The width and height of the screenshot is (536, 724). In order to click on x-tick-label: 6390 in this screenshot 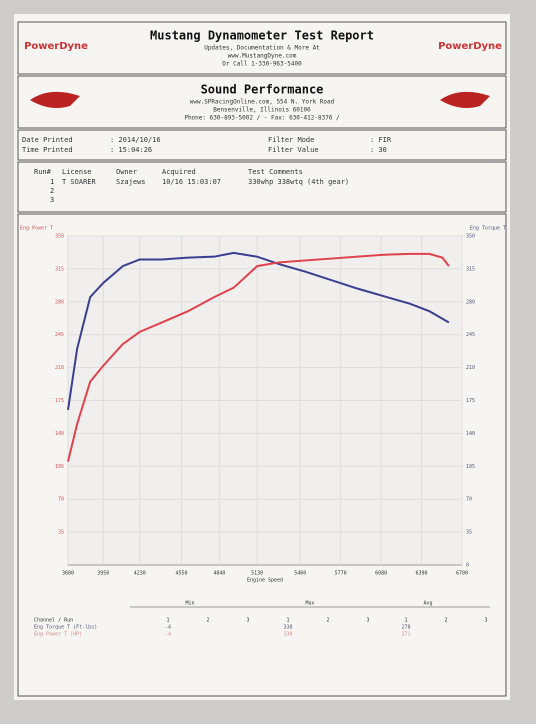, I will do `click(422, 574)`.